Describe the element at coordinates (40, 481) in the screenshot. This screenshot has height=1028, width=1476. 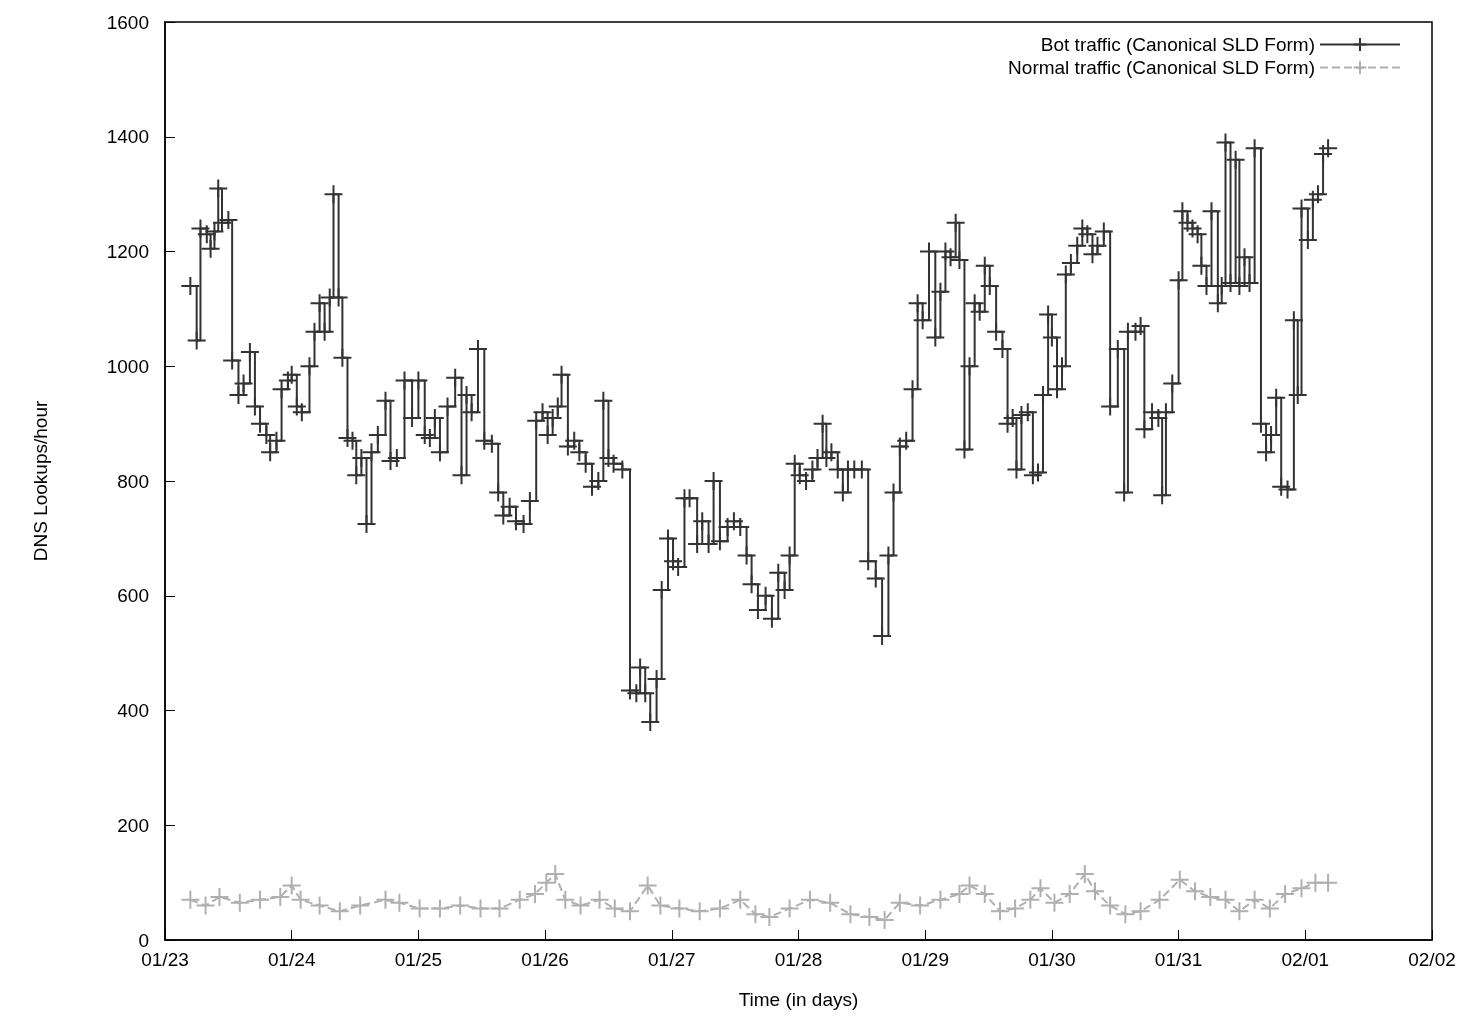
I see `y-axis-title: DNS Lookups/hour` at that location.